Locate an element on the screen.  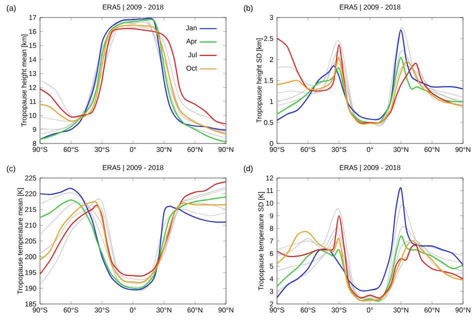
text: (d) is located at coordinates (248, 169).